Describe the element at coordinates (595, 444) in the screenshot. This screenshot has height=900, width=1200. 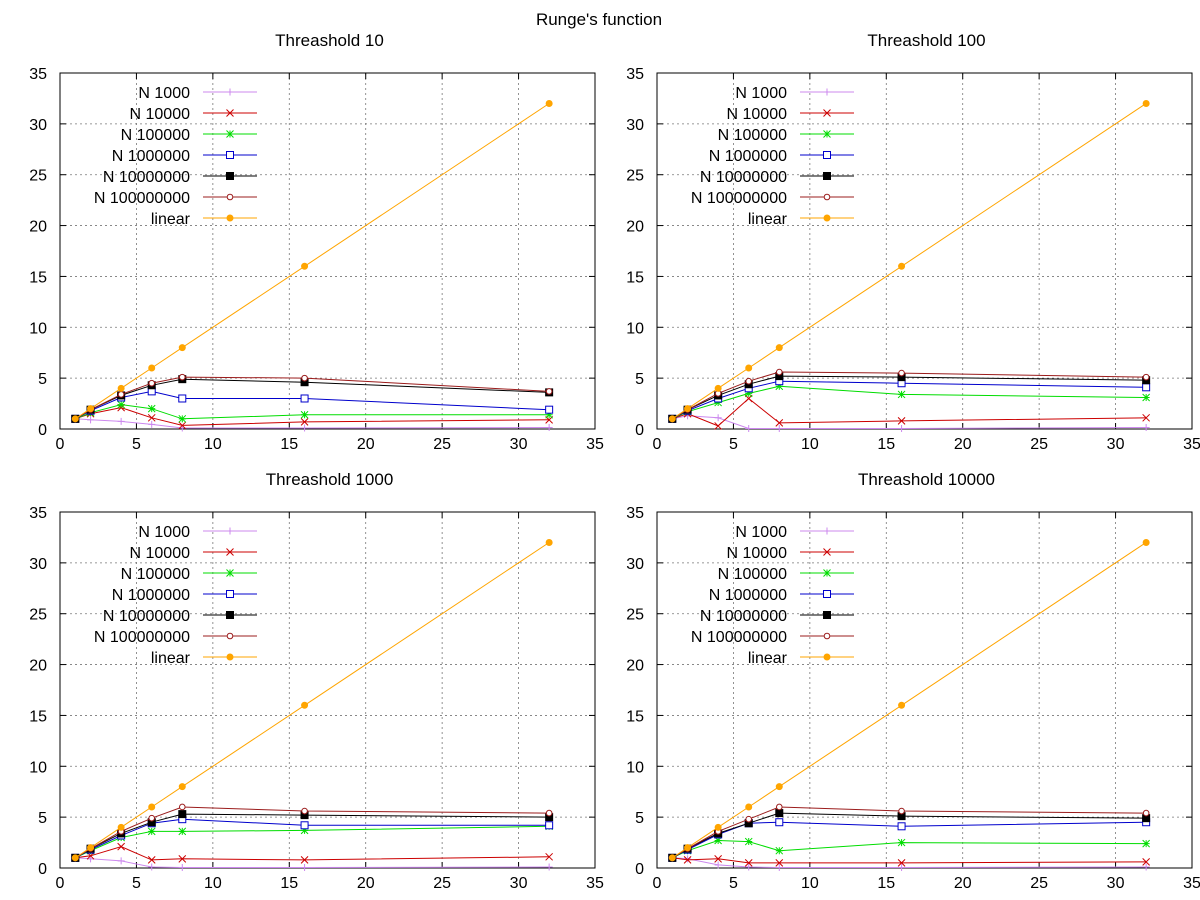
I see `x-tick-label: 35` at that location.